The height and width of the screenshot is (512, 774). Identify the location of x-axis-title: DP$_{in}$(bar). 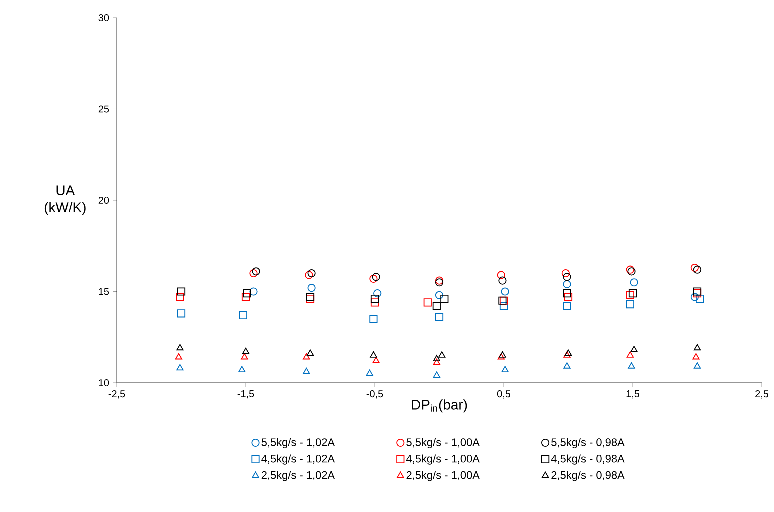
(440, 406).